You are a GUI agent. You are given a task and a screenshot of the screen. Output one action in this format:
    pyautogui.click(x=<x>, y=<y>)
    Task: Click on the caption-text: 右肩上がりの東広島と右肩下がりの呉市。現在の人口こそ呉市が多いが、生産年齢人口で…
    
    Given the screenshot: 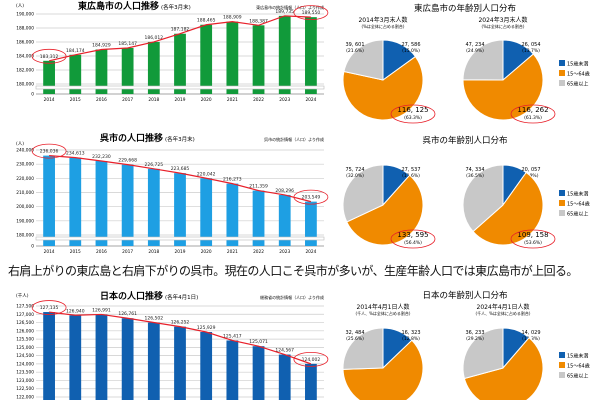 What is the action you would take?
    pyautogui.click(x=293, y=271)
    